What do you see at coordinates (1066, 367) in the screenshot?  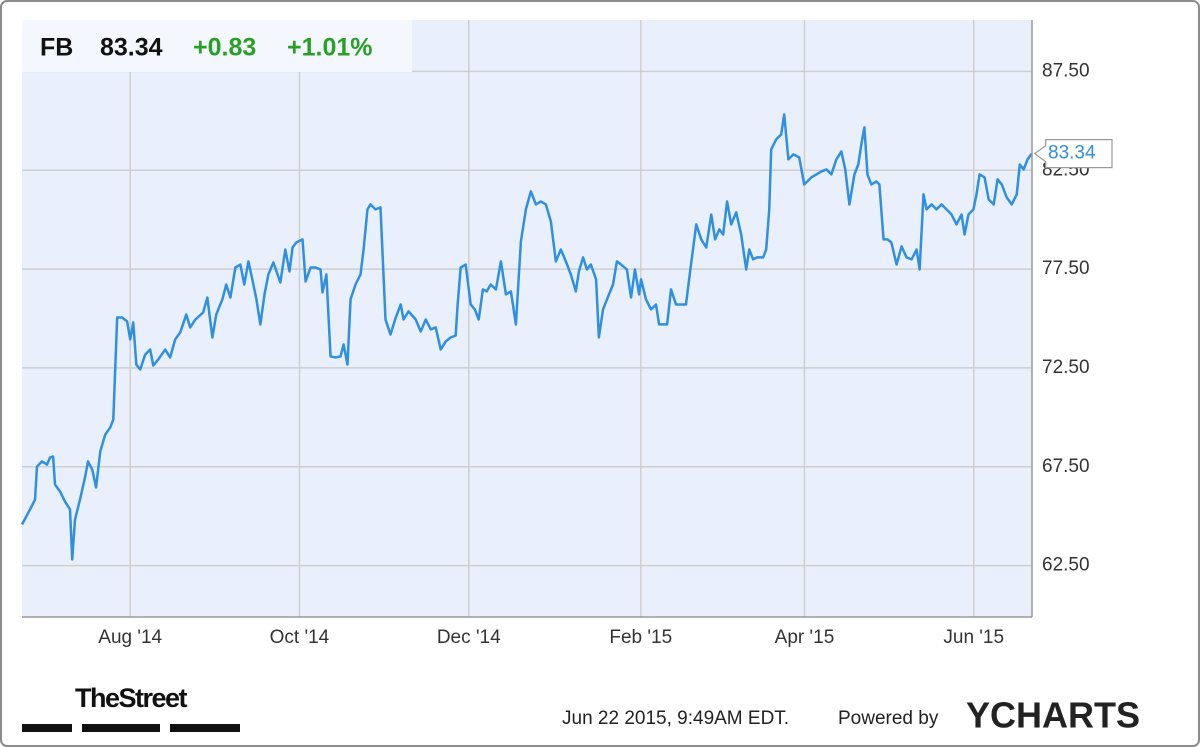 I see `y-tick-label: 72.50` at bounding box center [1066, 367].